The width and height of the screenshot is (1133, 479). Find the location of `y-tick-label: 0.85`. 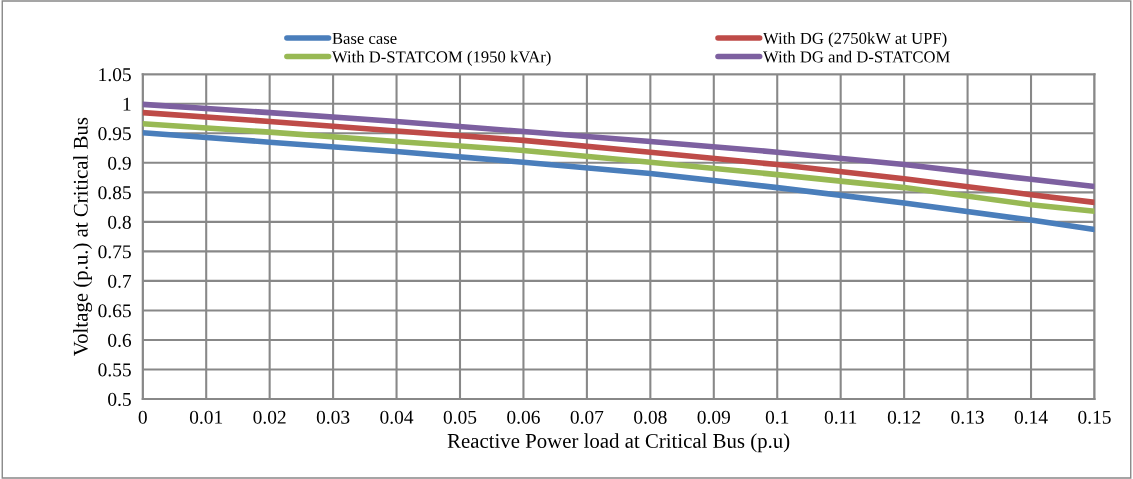

y-tick-label: 0.85 is located at coordinates (114, 193).